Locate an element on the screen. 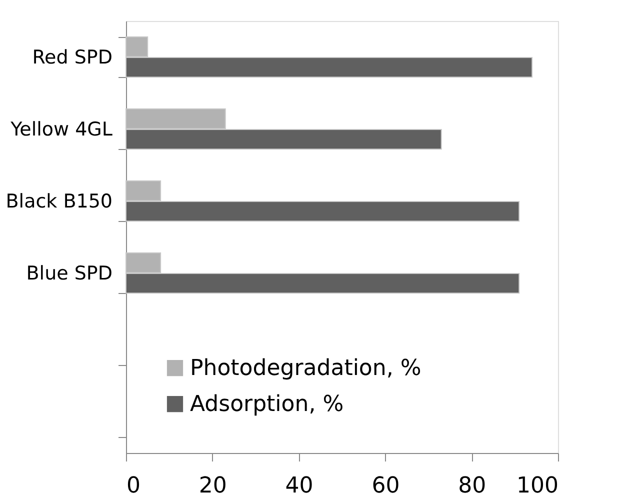 The width and height of the screenshot is (638, 499). legend-label: Adsorption, % is located at coordinates (267, 404).